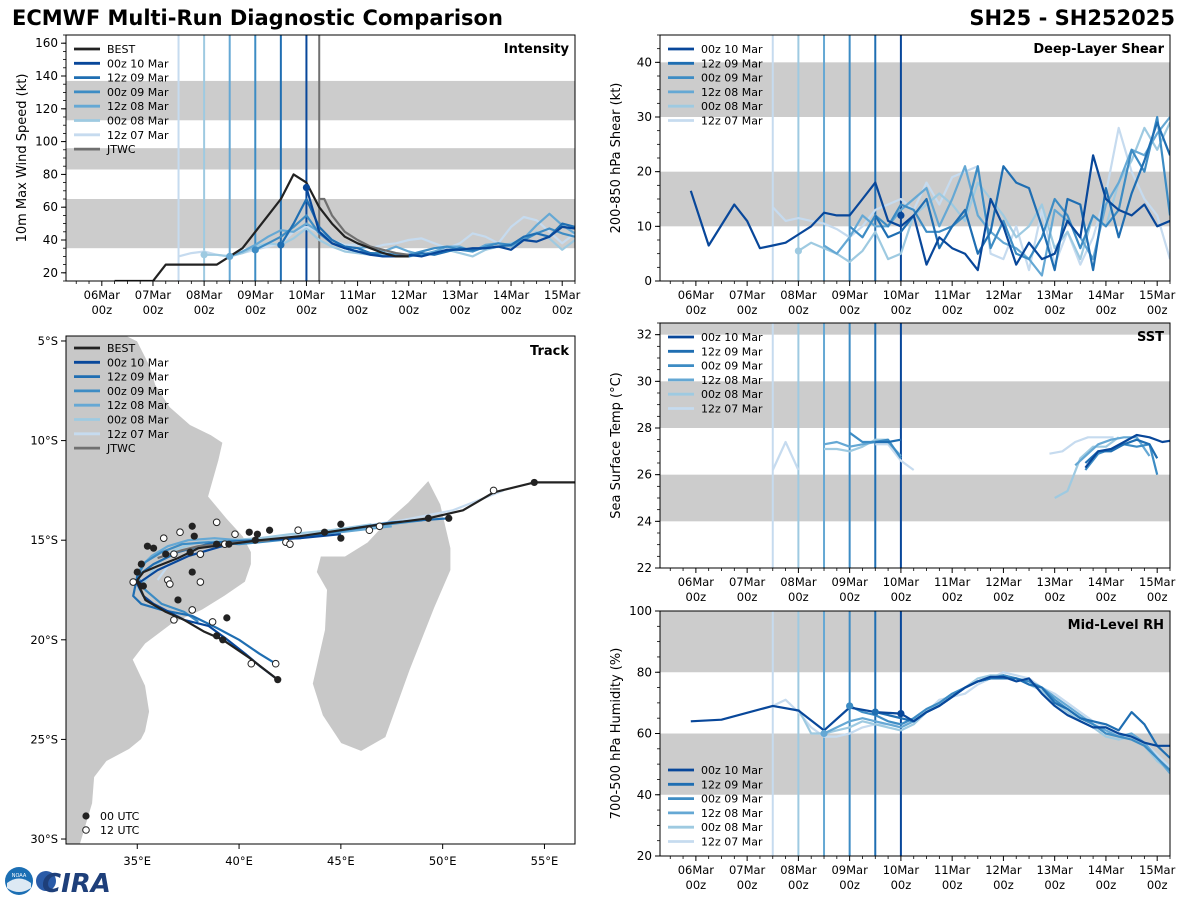  Describe the element at coordinates (86, 816) in the screenshot. I see `legend-marker-00utc` at that location.